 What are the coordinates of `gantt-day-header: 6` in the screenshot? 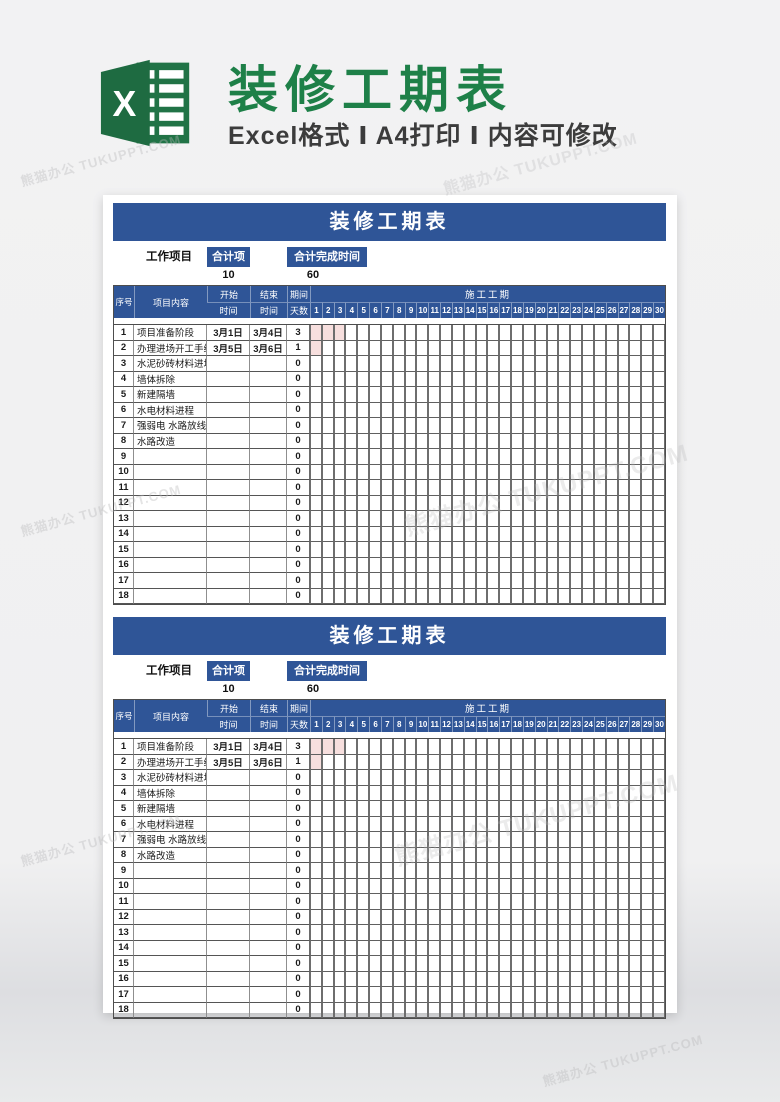 It's located at (375, 724).